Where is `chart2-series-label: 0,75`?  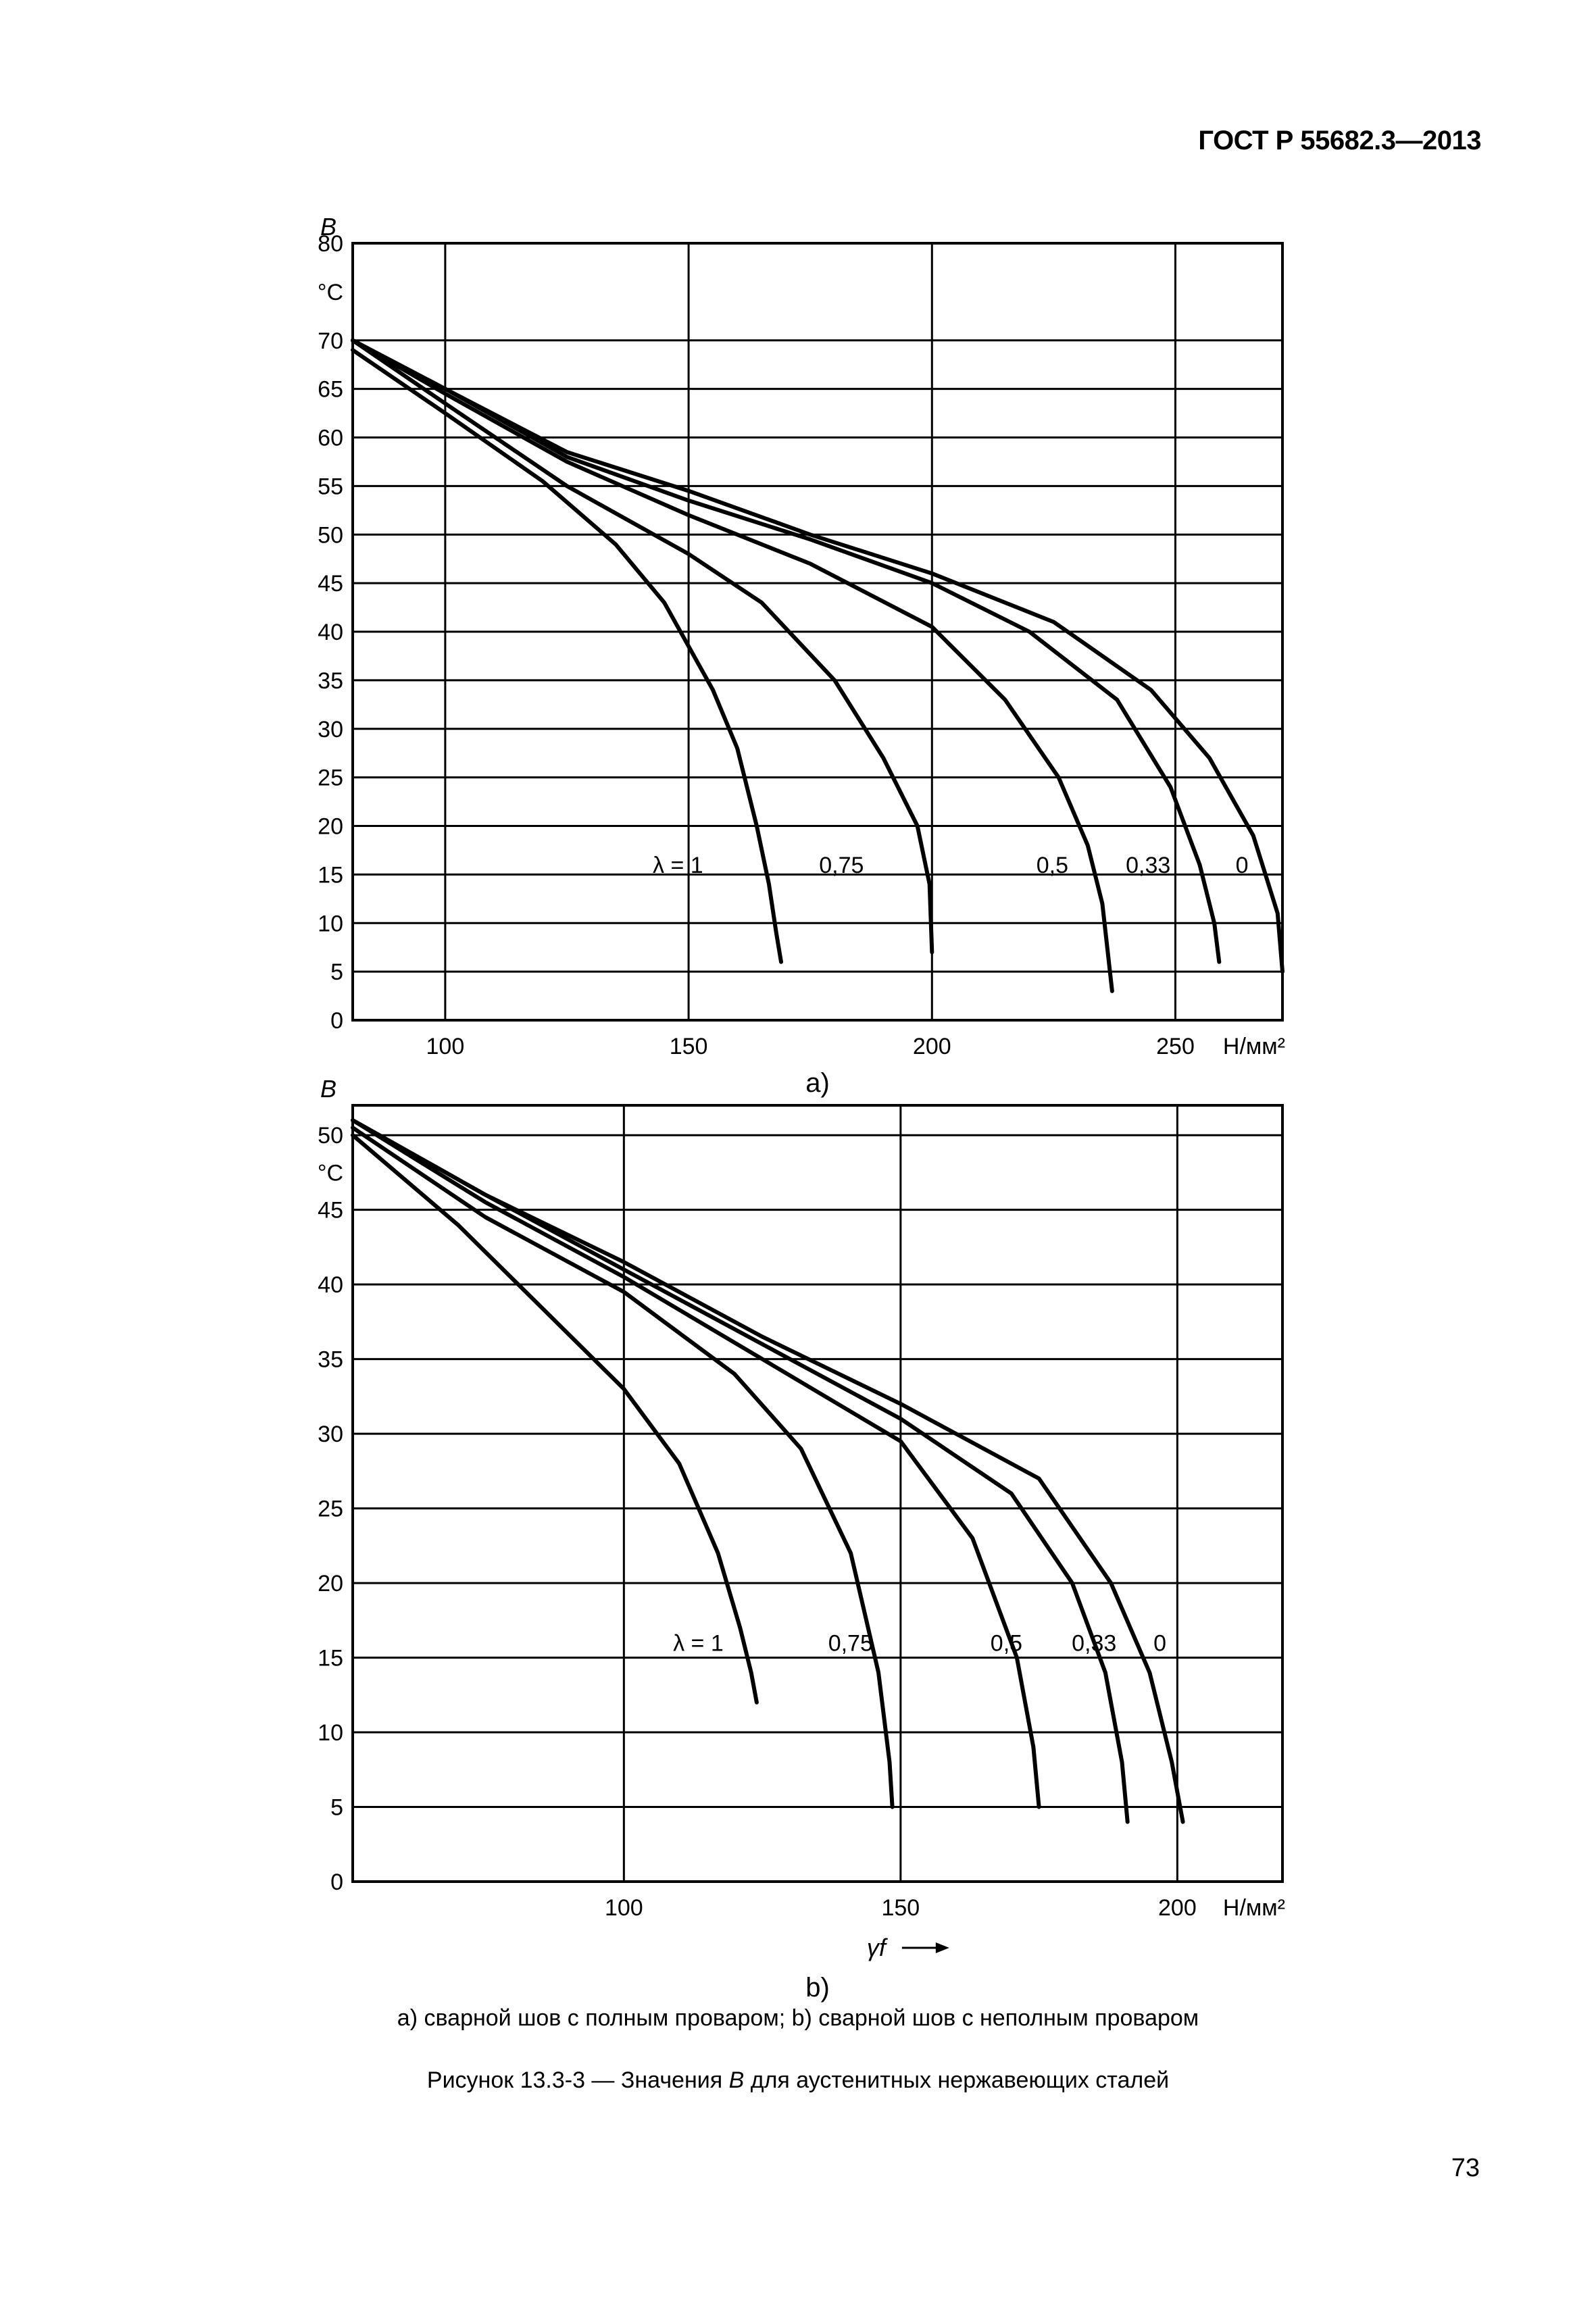
chart2-series-label: 0,75 is located at coordinates (851, 1643).